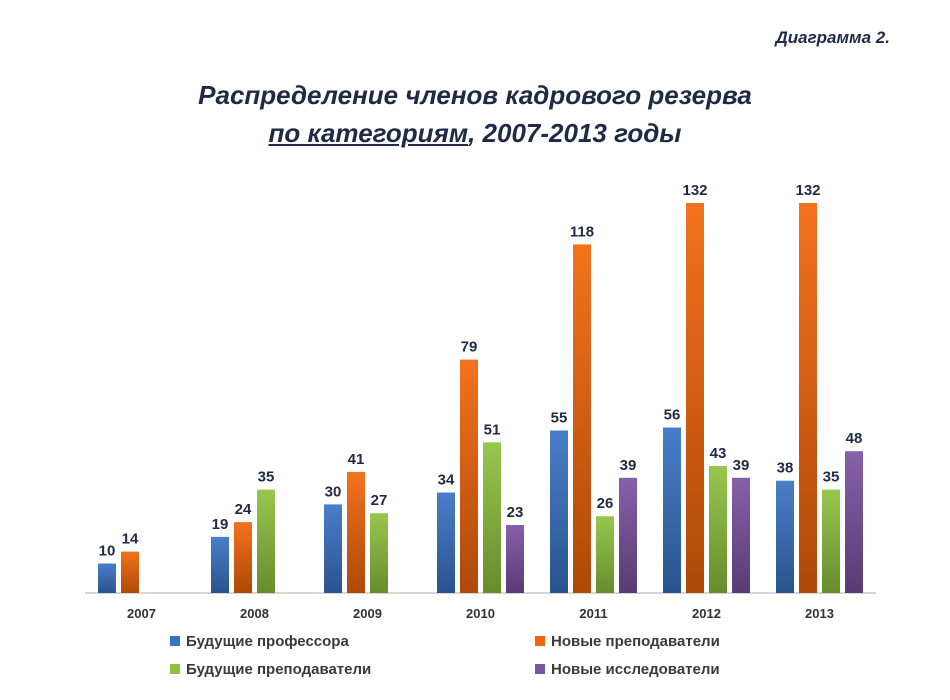 Image resolution: width=950 pixels, height=700 pixels. I want to click on legend-label-series-2: Новые преподаватели, so click(635, 641).